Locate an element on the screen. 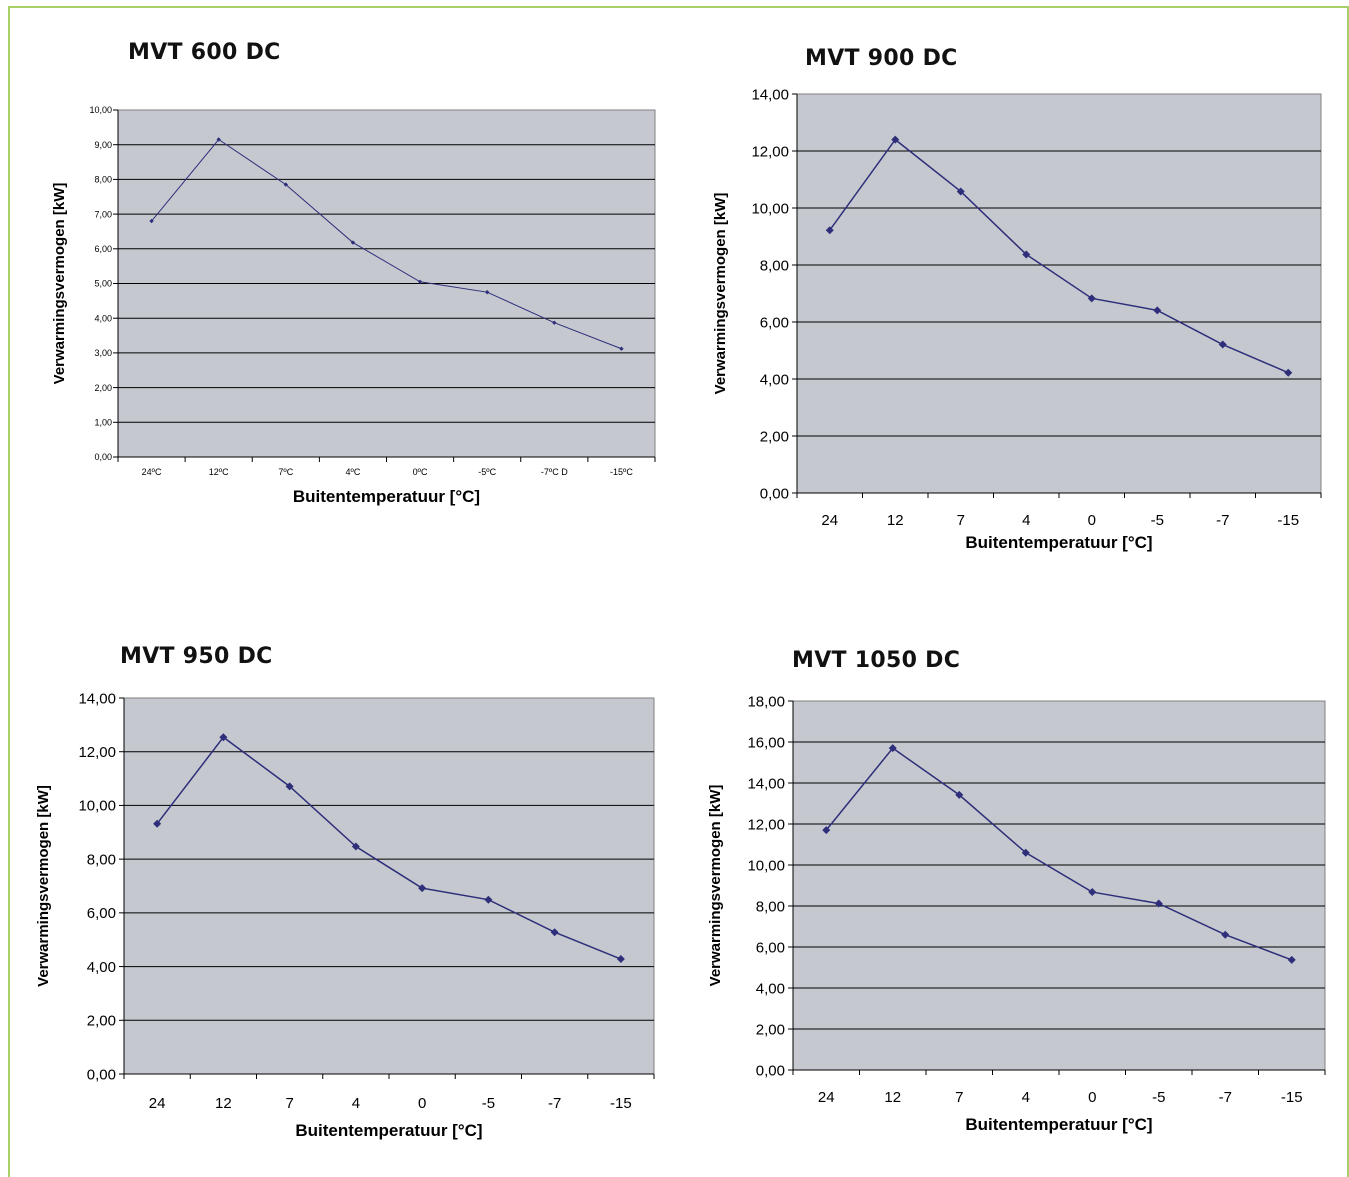 The image size is (1349, 1177). y-tick-label: 9,00 is located at coordinates (103, 145).